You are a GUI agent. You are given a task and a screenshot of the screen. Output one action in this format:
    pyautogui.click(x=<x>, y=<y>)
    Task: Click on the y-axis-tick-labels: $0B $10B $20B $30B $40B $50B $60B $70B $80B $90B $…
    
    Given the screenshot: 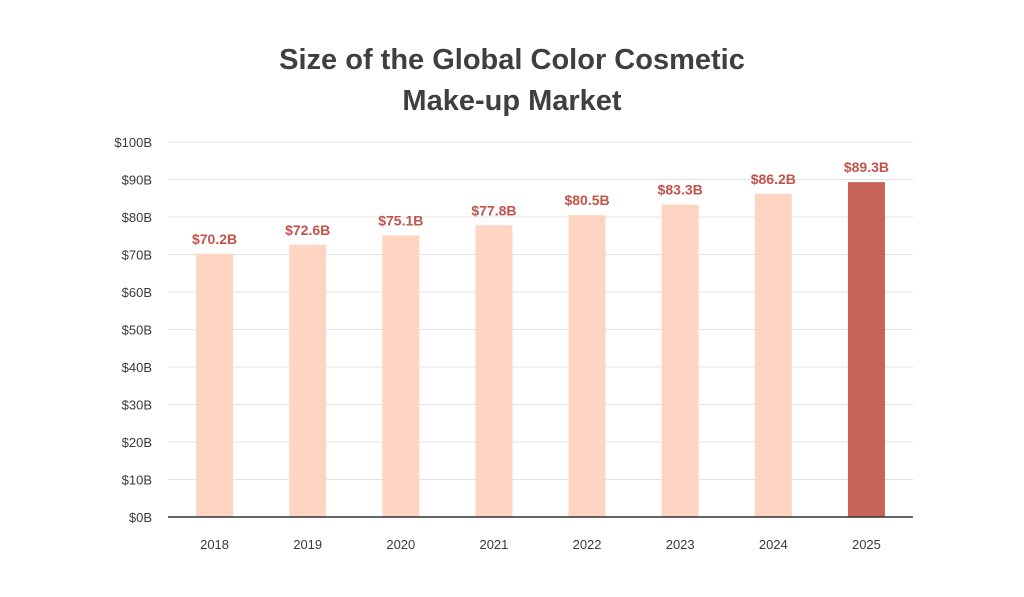 What is the action you would take?
    pyautogui.click(x=133, y=330)
    